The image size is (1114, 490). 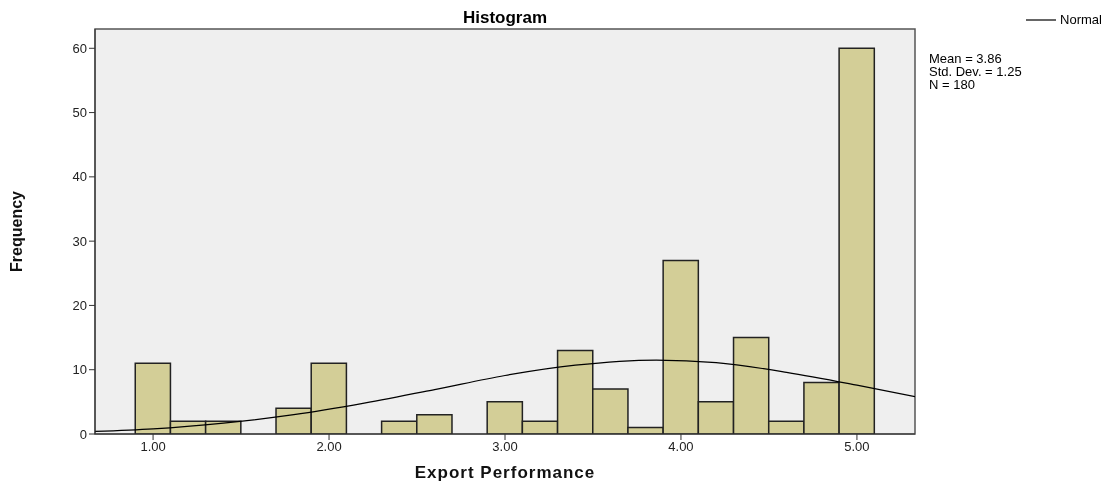 What do you see at coordinates (16, 231) in the screenshot?
I see `y-axis-title: Frequency` at bounding box center [16, 231].